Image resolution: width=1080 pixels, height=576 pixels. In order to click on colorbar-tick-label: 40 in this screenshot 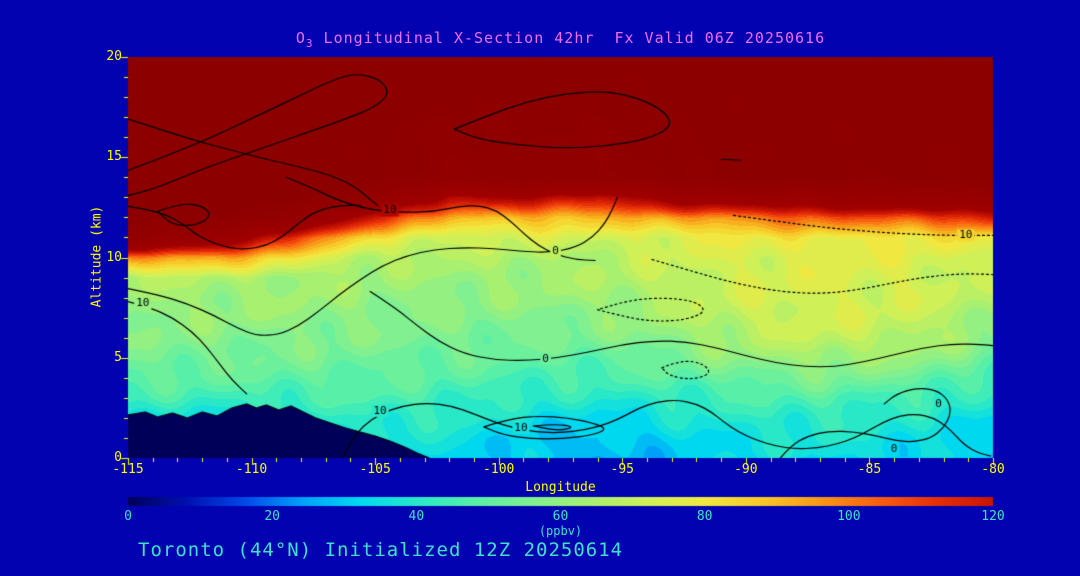, I will do `click(416, 516)`.